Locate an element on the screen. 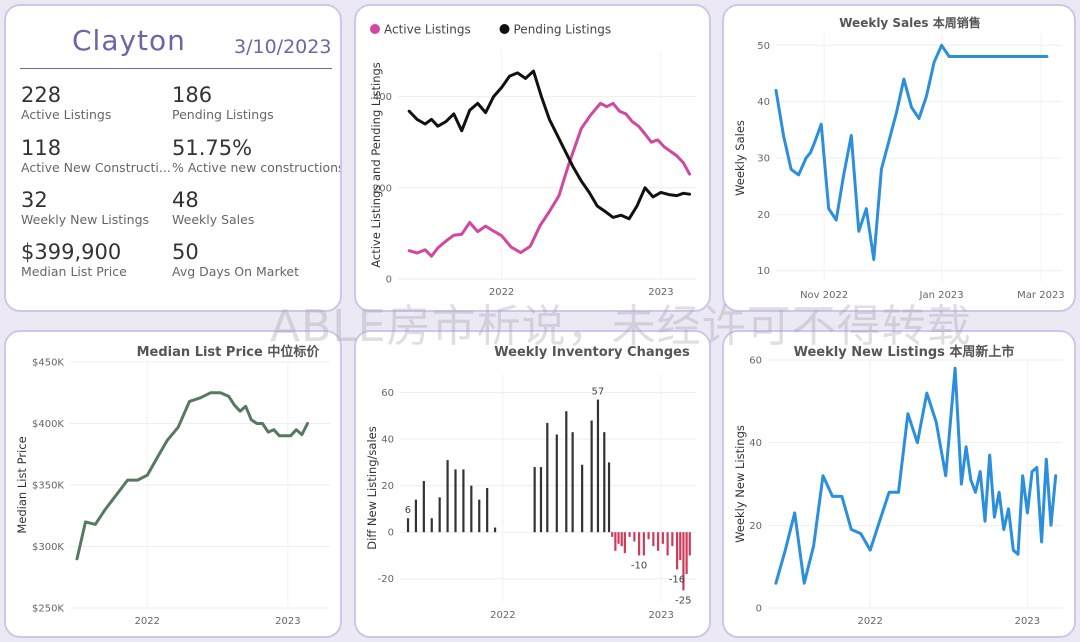  chart-title: Weekly Inventory Changes is located at coordinates (592, 352).